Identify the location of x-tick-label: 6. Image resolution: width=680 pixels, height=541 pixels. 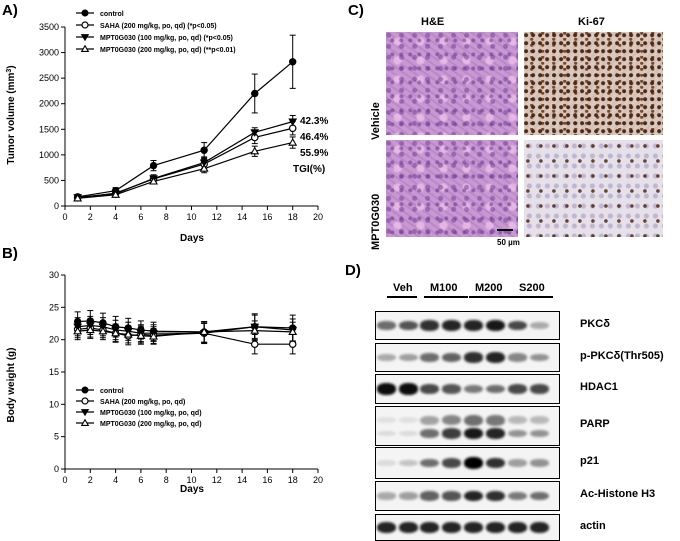
(140, 217).